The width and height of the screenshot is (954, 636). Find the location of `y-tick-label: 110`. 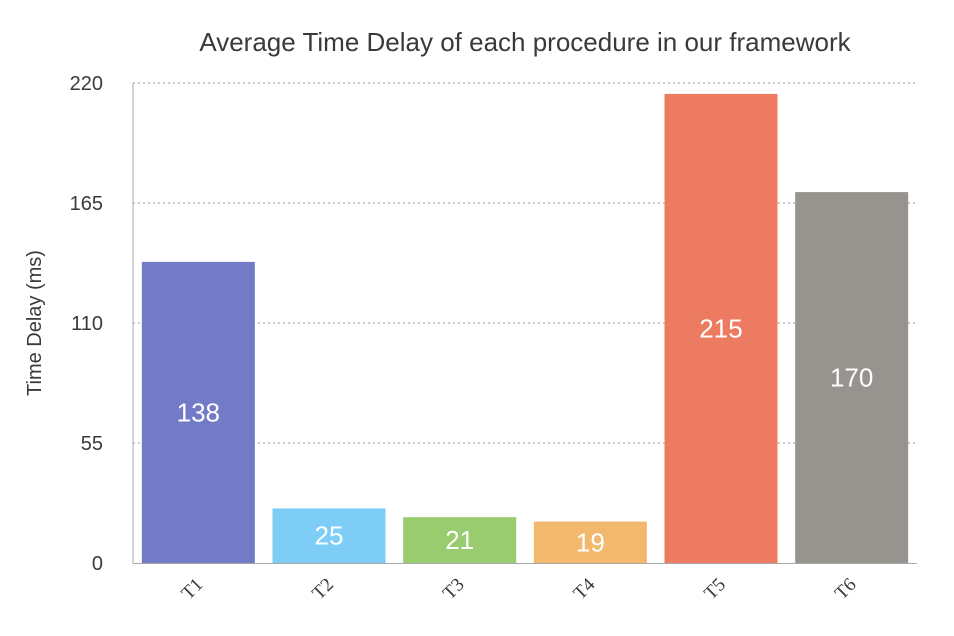

y-tick-label: 110 is located at coordinates (87, 324).